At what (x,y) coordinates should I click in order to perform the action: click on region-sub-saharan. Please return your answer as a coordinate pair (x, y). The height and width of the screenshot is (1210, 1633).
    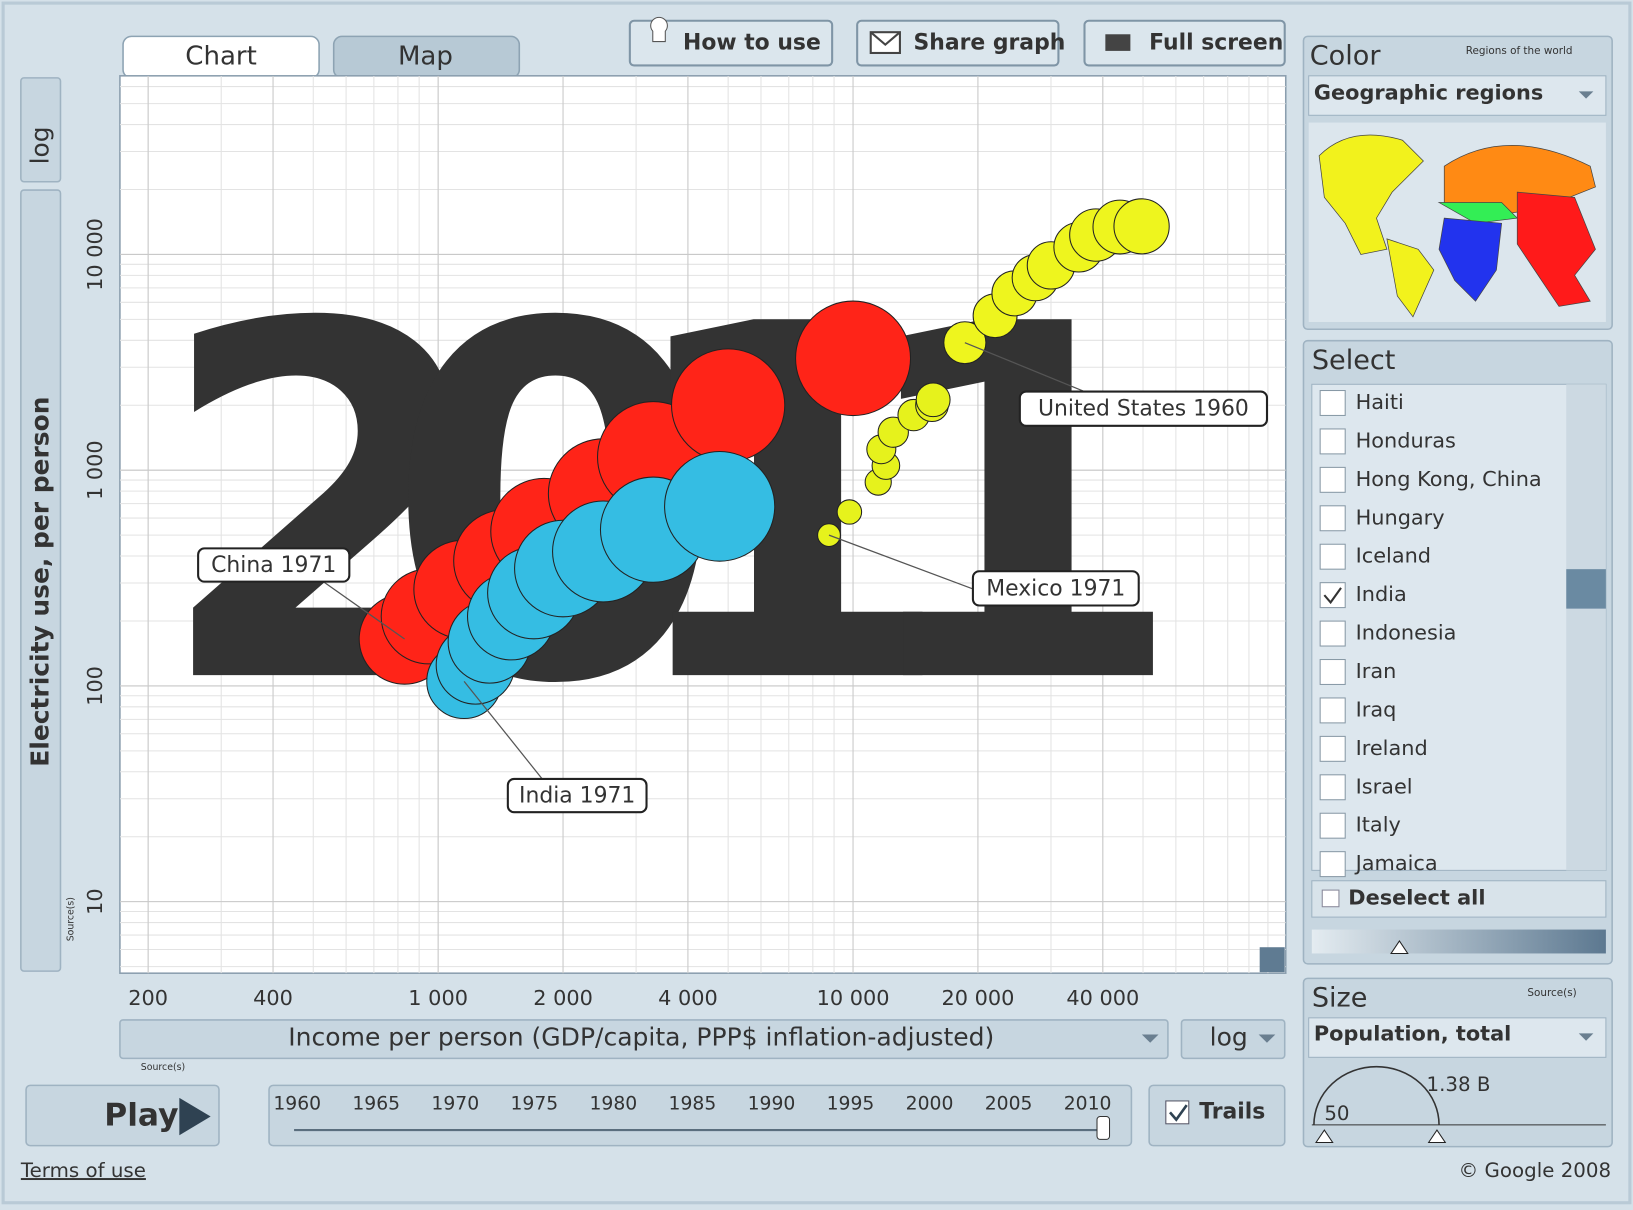
    Looking at the image, I should click on (1470, 259).